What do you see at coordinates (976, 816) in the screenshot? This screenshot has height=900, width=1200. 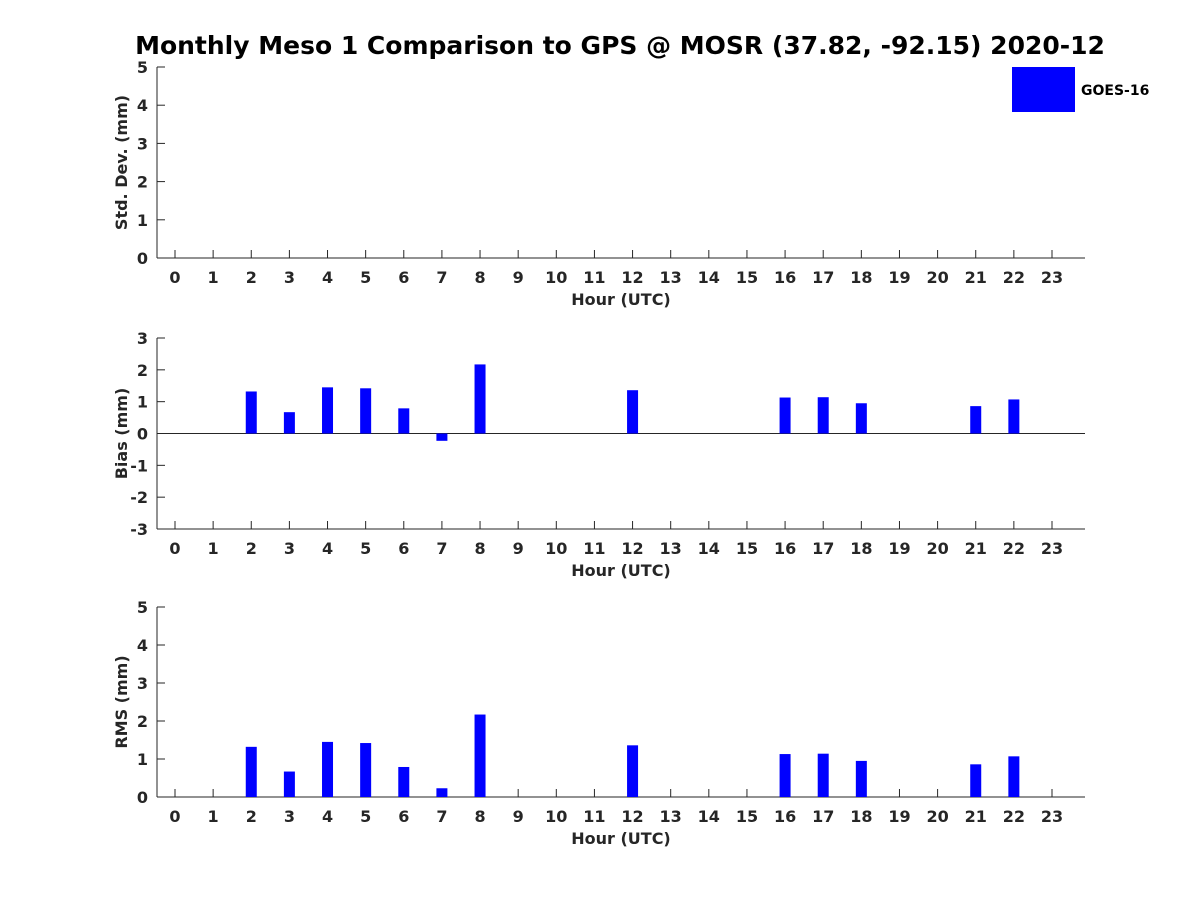 I see `x-tick-label: 21` at bounding box center [976, 816].